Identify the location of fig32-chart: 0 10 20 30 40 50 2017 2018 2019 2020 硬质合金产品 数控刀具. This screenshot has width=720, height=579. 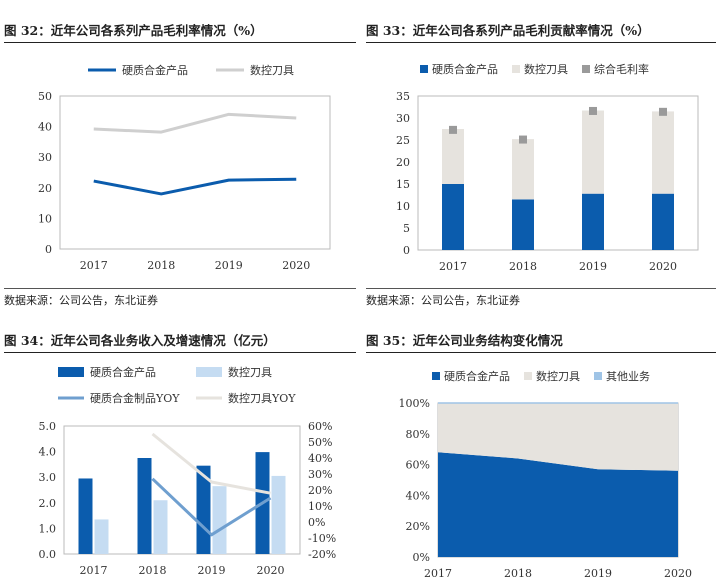
(184, 167).